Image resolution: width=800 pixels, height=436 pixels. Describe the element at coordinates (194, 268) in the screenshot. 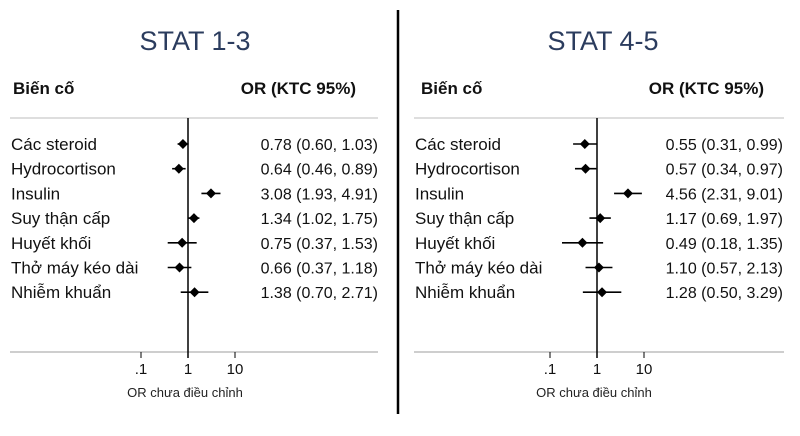

I see `forest-row-tho-may-keo-dai: Thở máy kéo dài 0.66 (0.37, 1.18)` at that location.